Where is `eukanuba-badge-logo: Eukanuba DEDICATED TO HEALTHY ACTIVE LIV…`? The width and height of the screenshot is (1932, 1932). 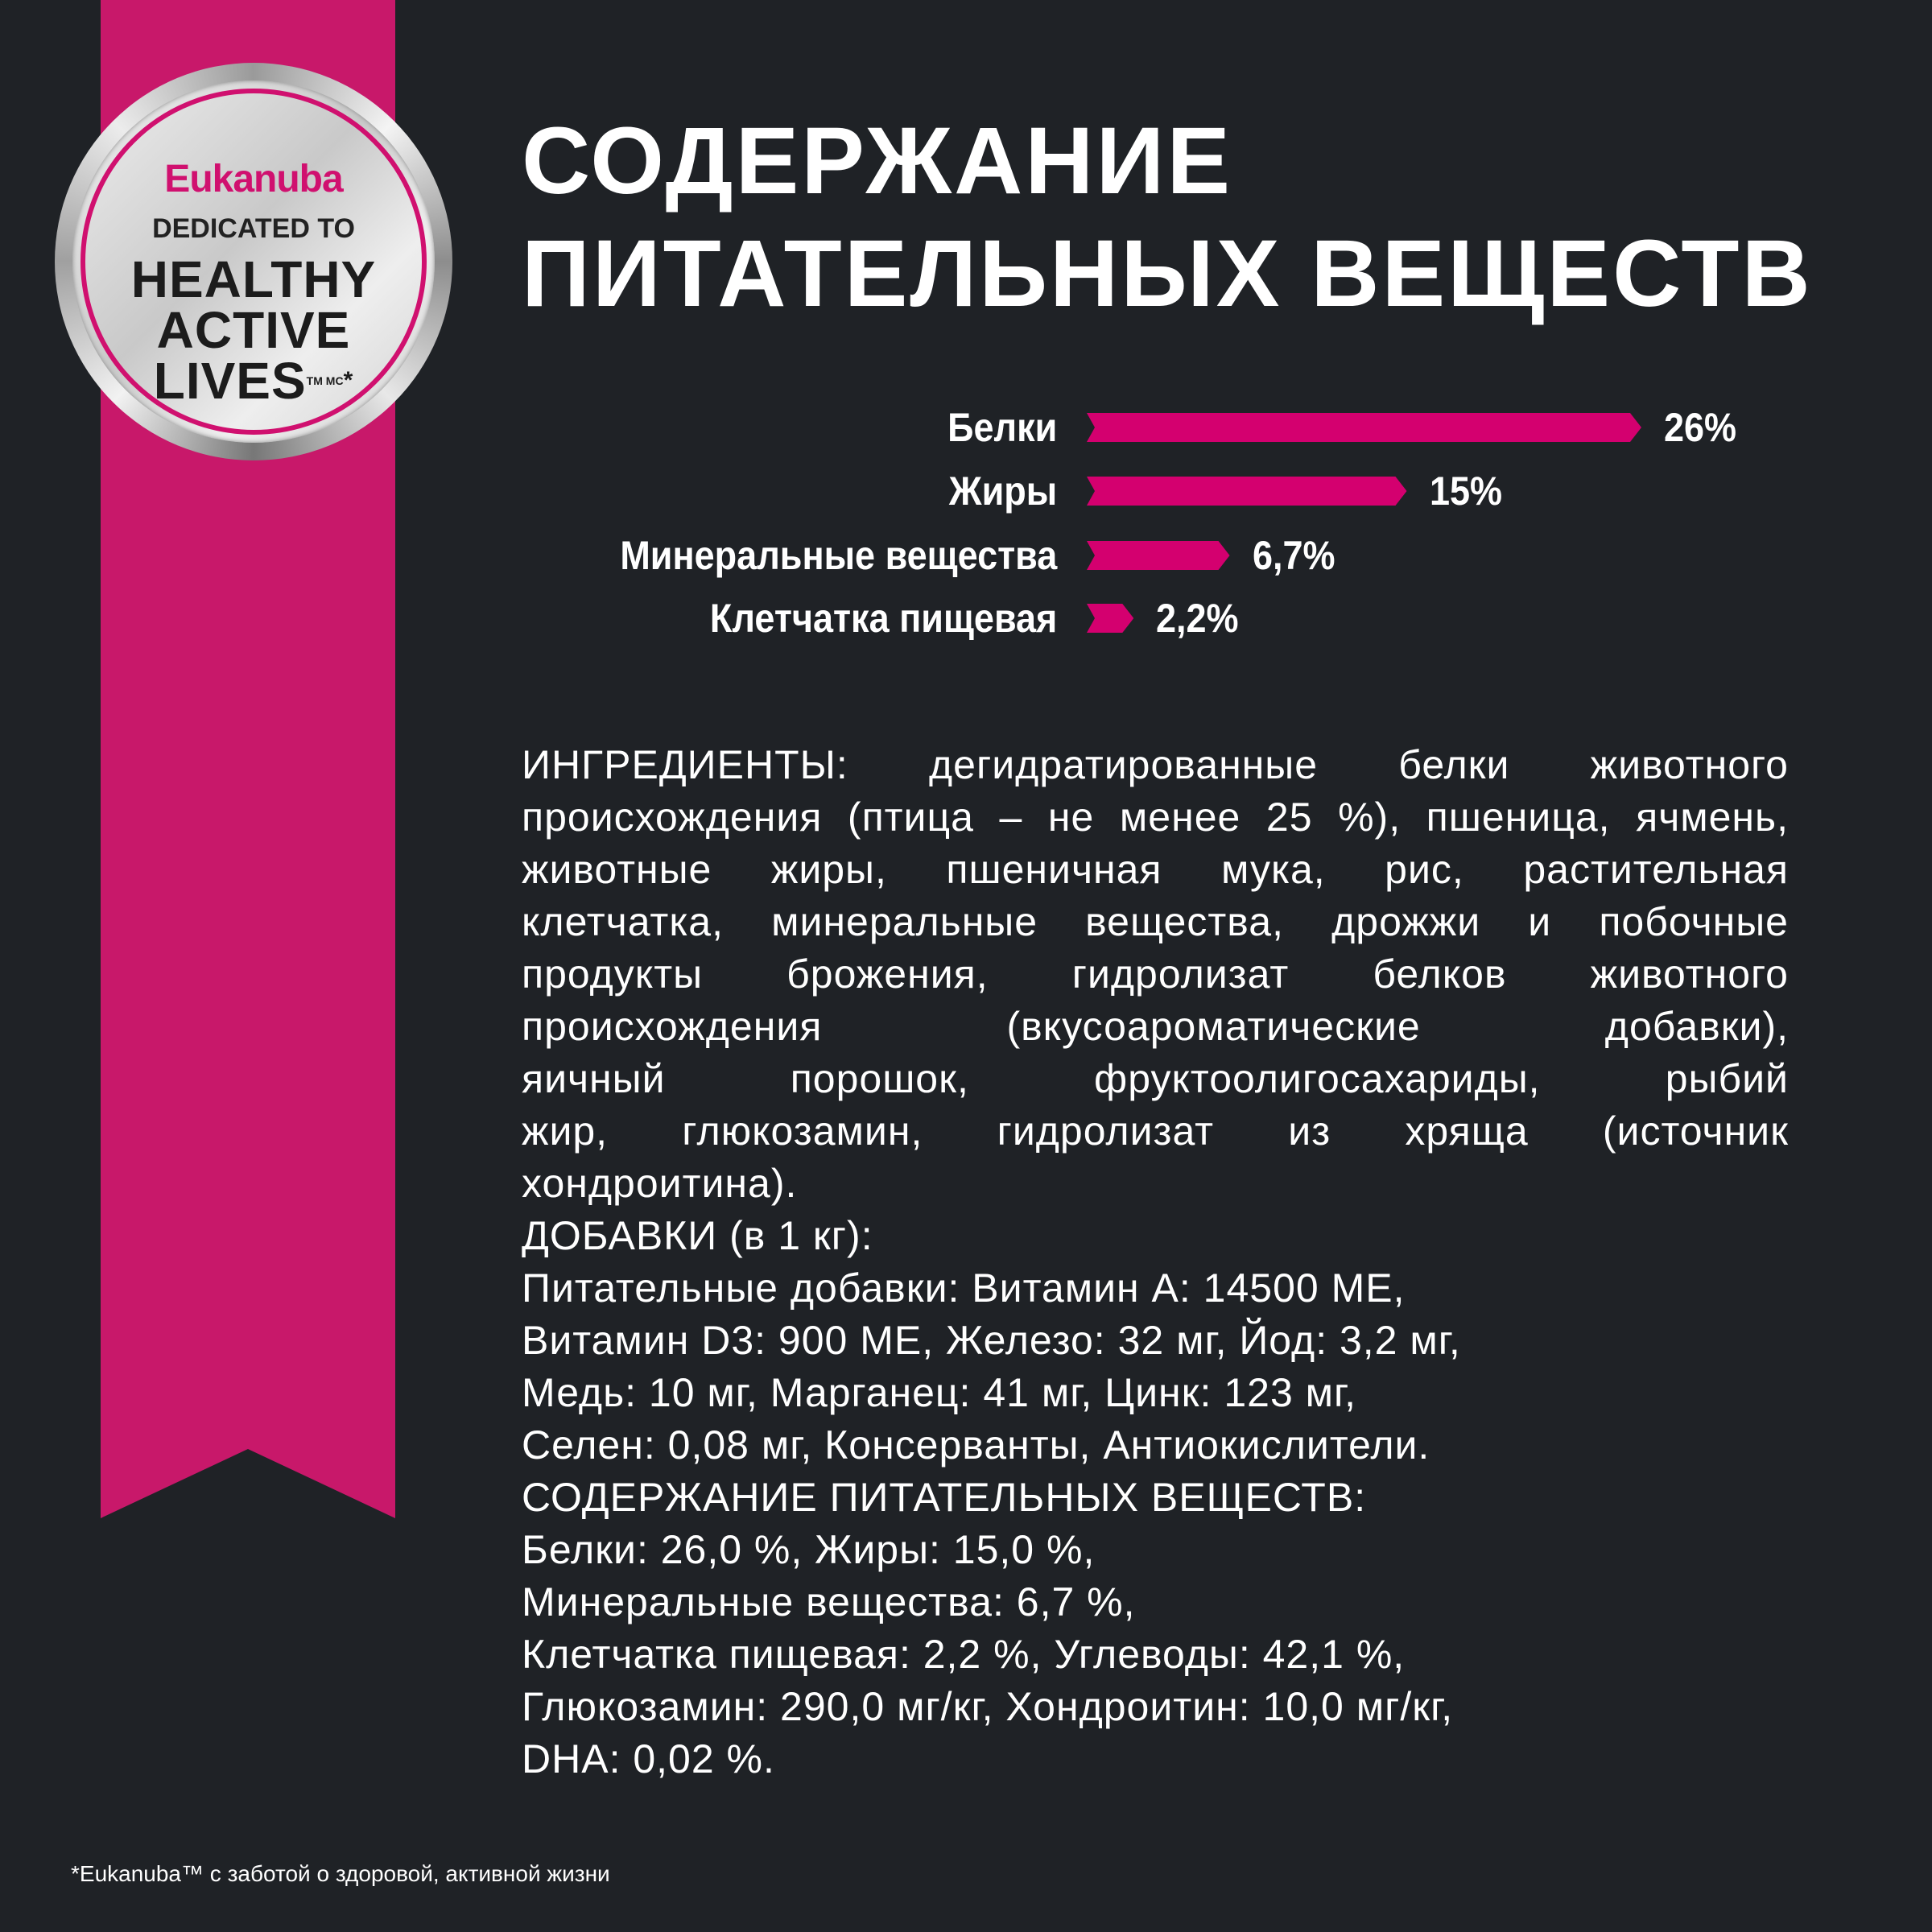
eukanuba-badge-logo: Eukanuba DEDICATED TO HEALTHY ACTIVE LIV… is located at coordinates (253, 261).